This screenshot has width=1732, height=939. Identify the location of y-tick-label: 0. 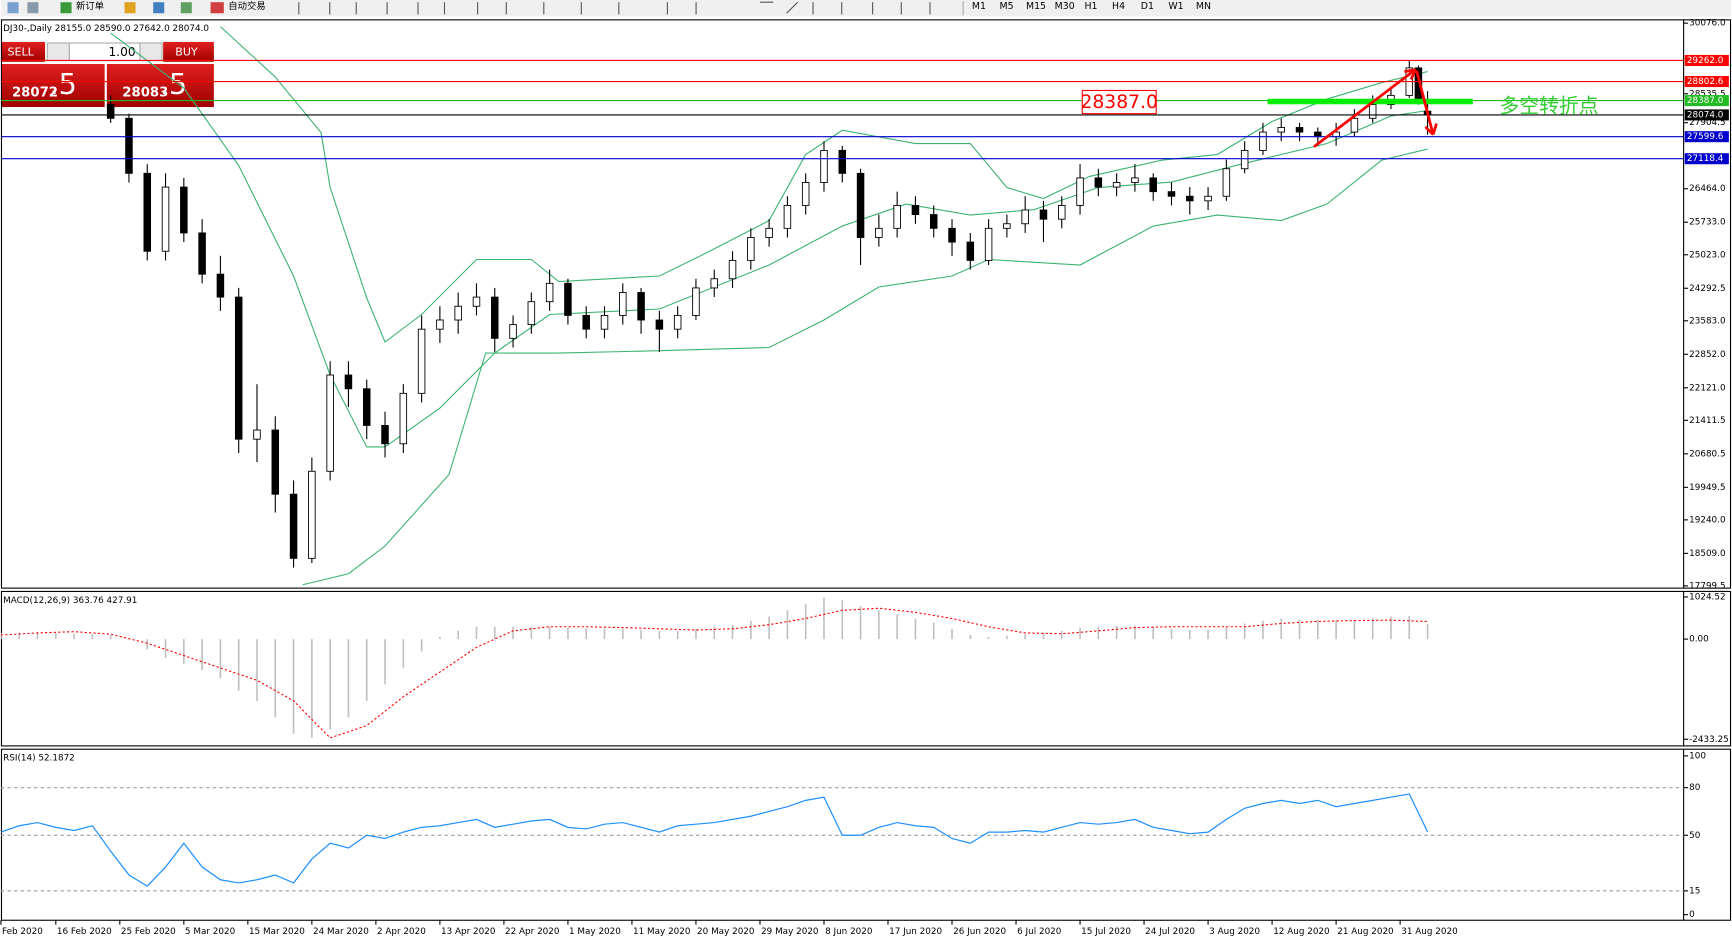
(1692, 915).